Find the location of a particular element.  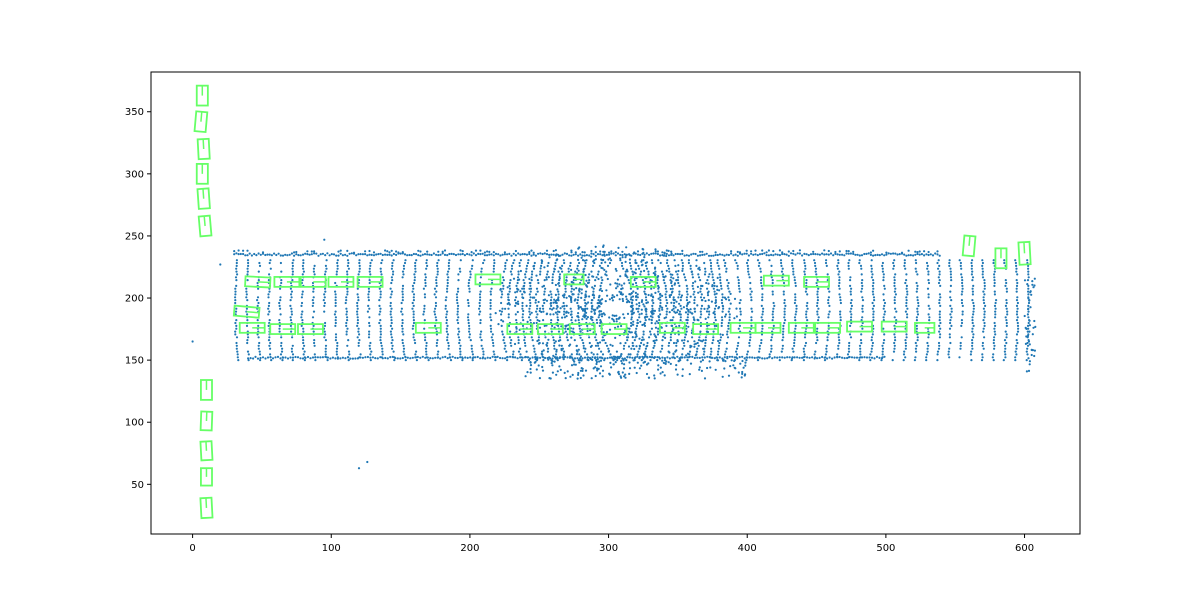

bounding-box is located at coordinates (202, 174).